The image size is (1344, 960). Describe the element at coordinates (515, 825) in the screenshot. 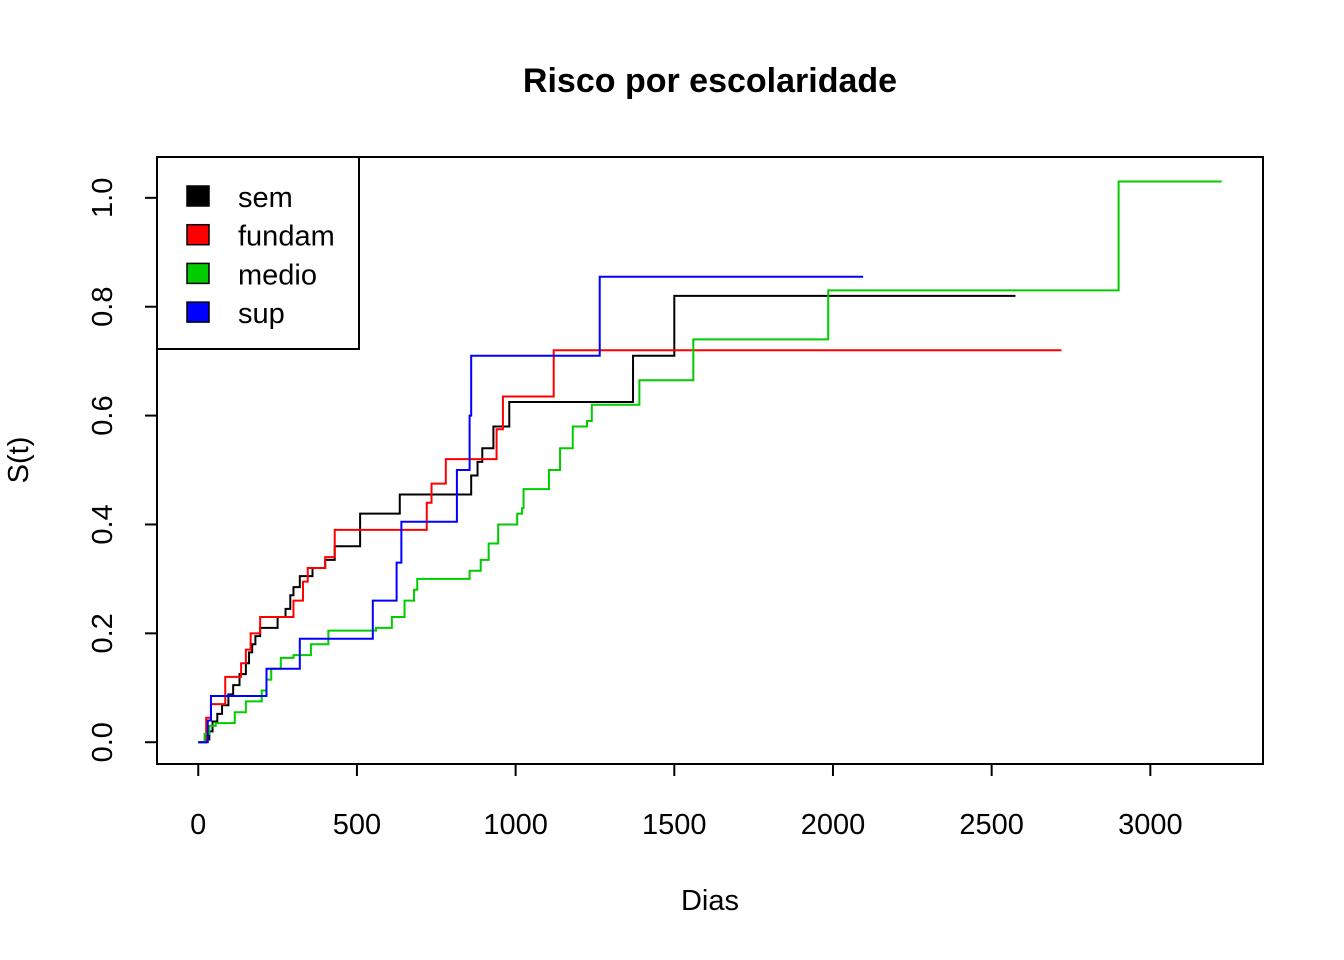

I see `x-tick-label: 1000` at that location.